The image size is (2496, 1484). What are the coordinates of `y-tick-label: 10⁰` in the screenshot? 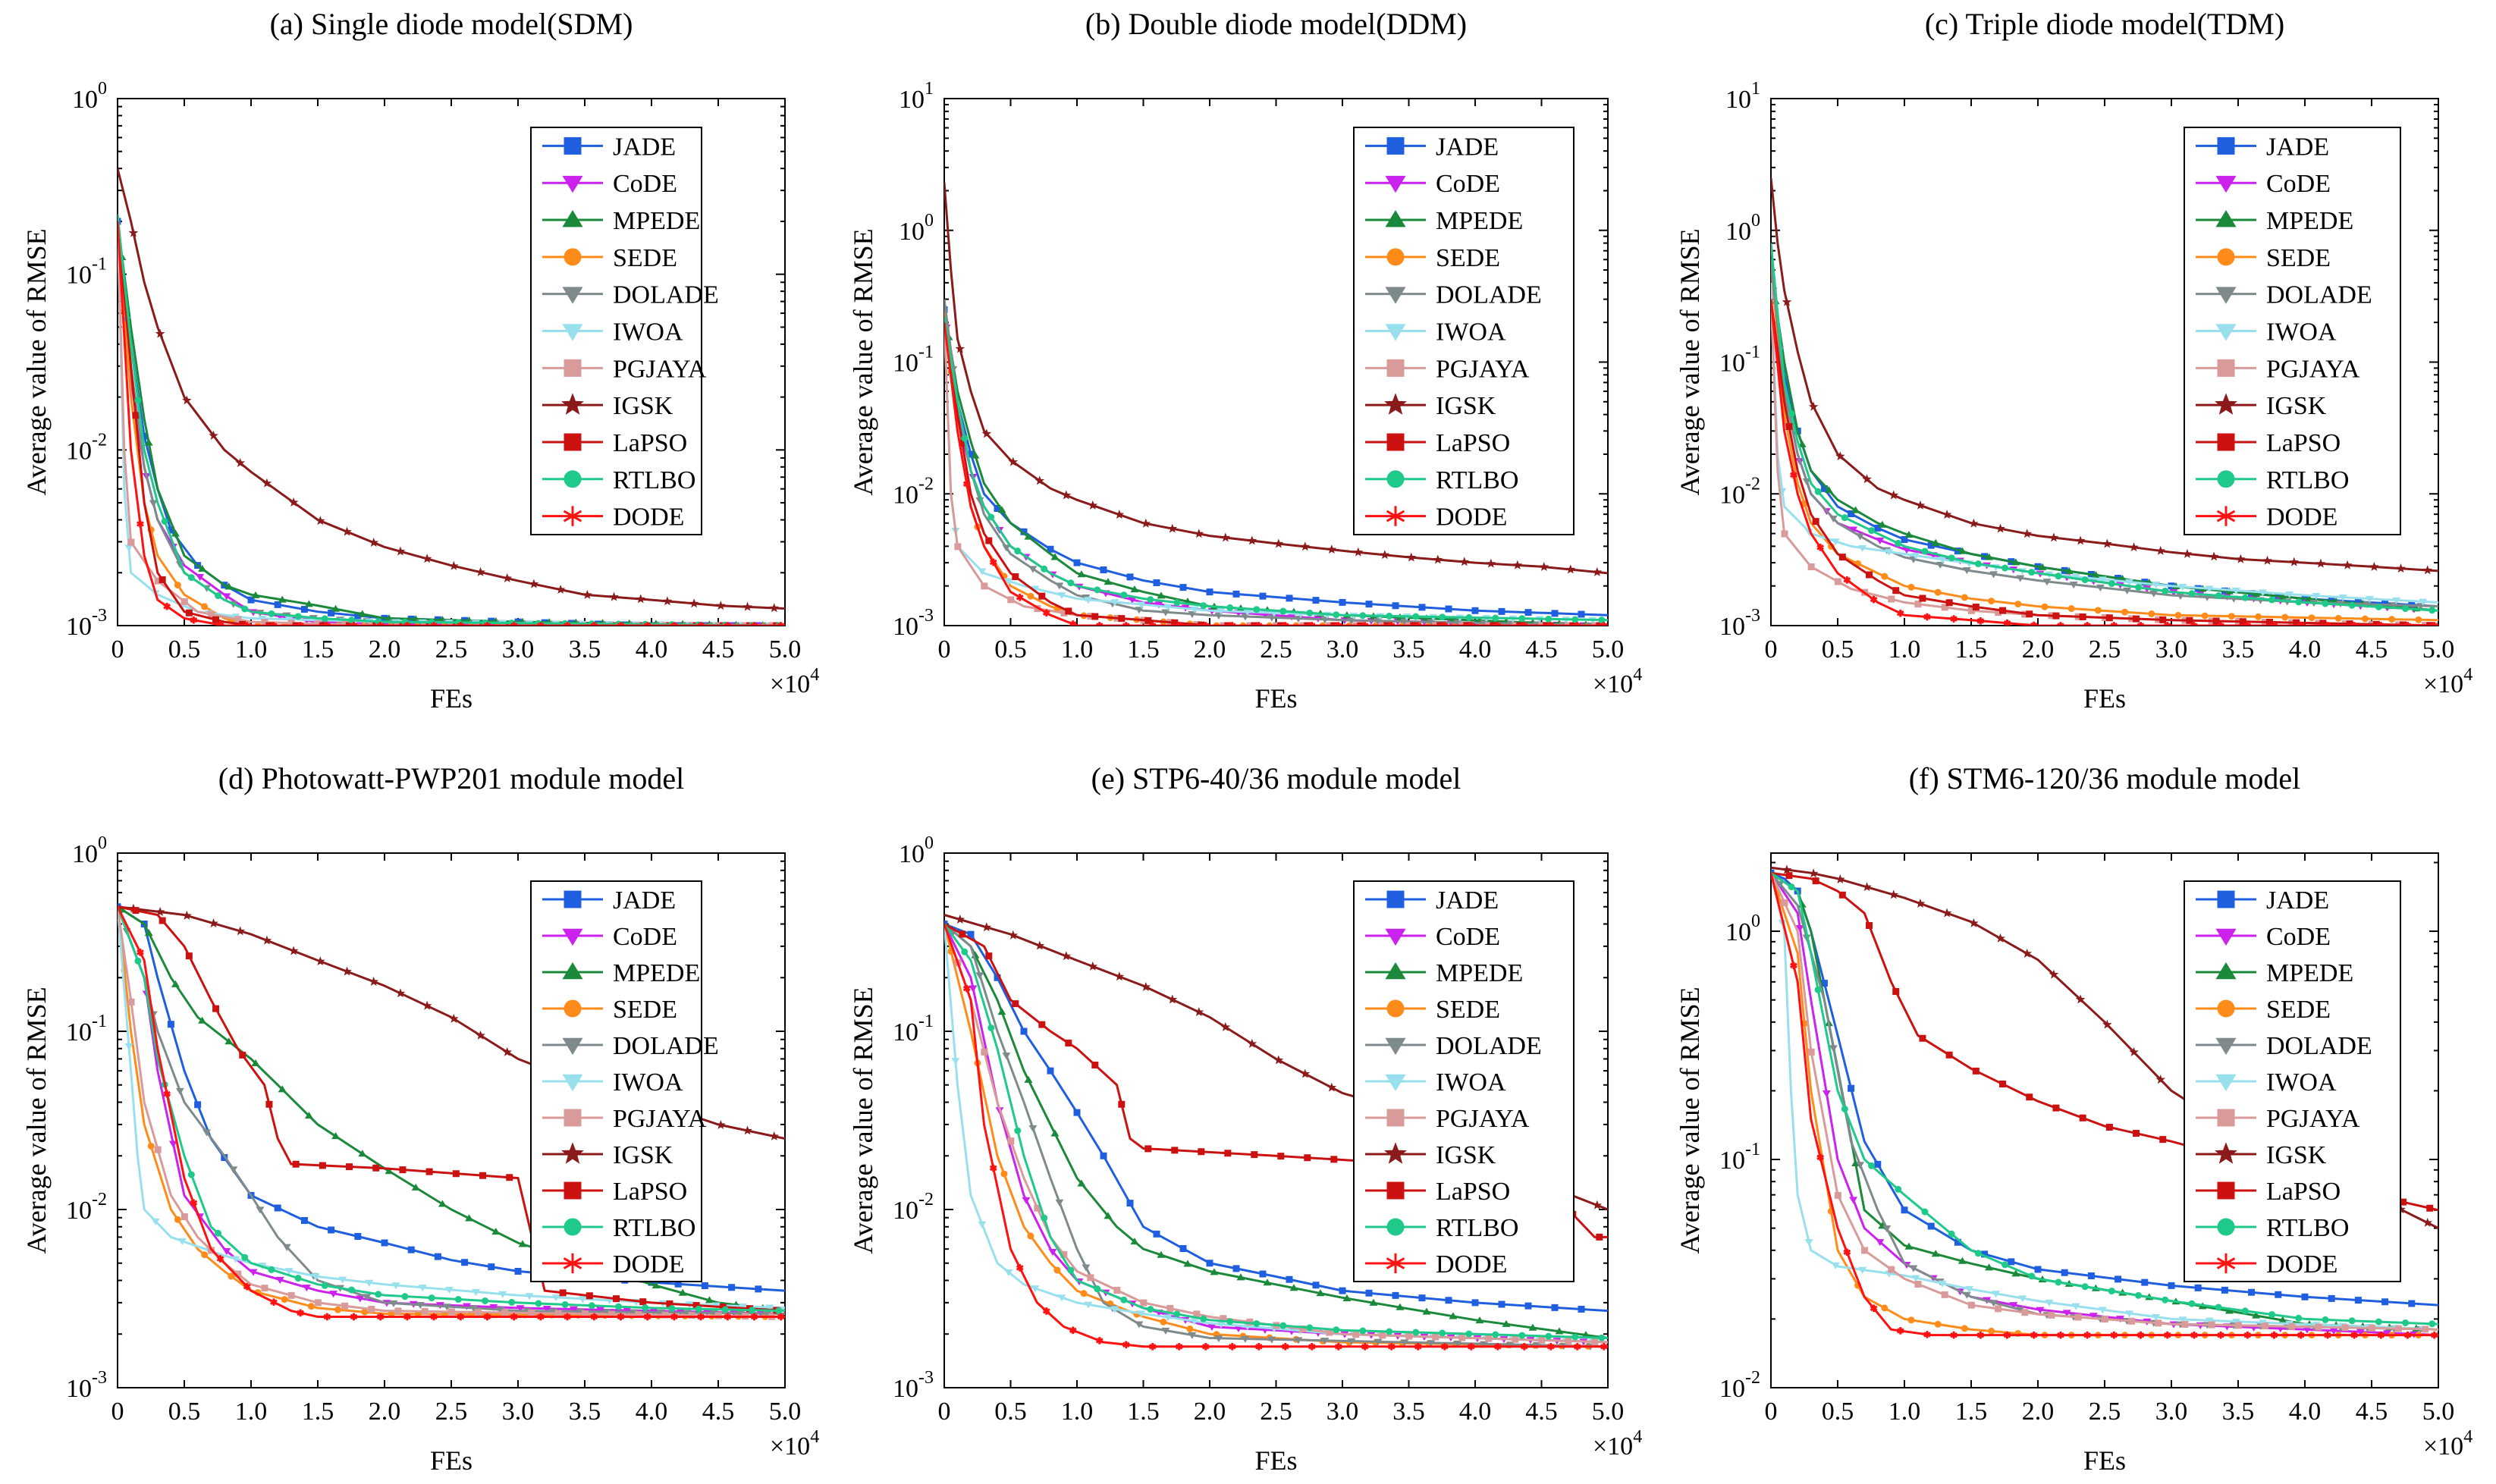 It's located at (916, 850).